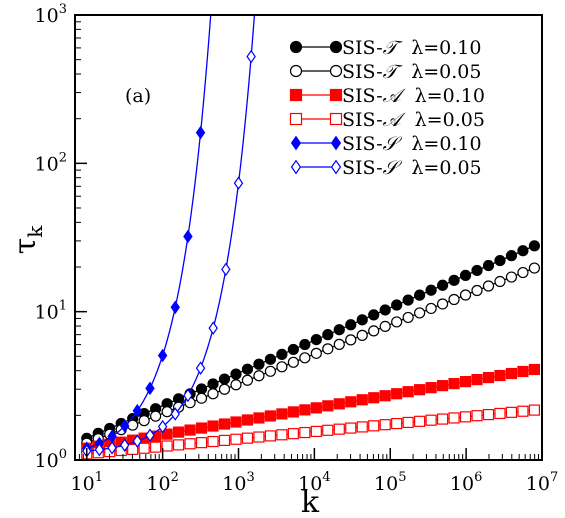 The height and width of the screenshot is (518, 565). What do you see at coordinates (466, 482) in the screenshot?
I see `x-tick-label: 10⁶` at bounding box center [466, 482].